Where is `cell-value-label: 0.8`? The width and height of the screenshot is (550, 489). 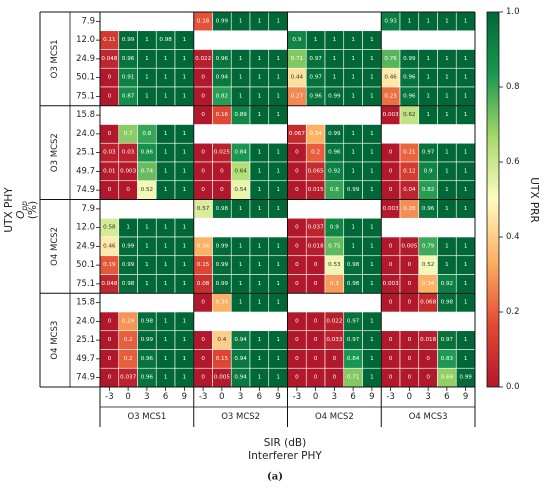 cell-value-label: 0.8 is located at coordinates (334, 190).